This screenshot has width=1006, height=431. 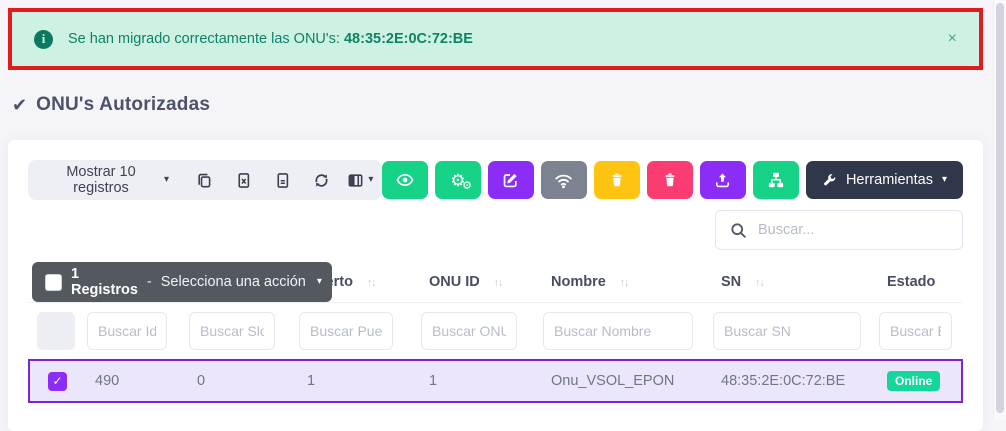 I want to click on check-icon: ✓, so click(x=57, y=381).